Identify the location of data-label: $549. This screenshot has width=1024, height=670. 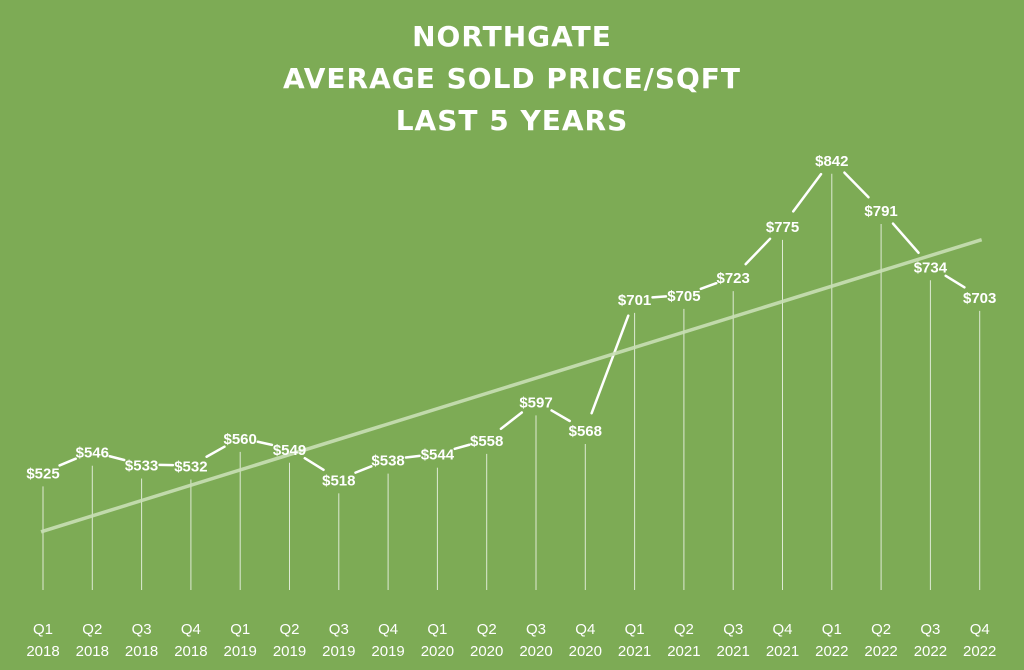
(289, 450).